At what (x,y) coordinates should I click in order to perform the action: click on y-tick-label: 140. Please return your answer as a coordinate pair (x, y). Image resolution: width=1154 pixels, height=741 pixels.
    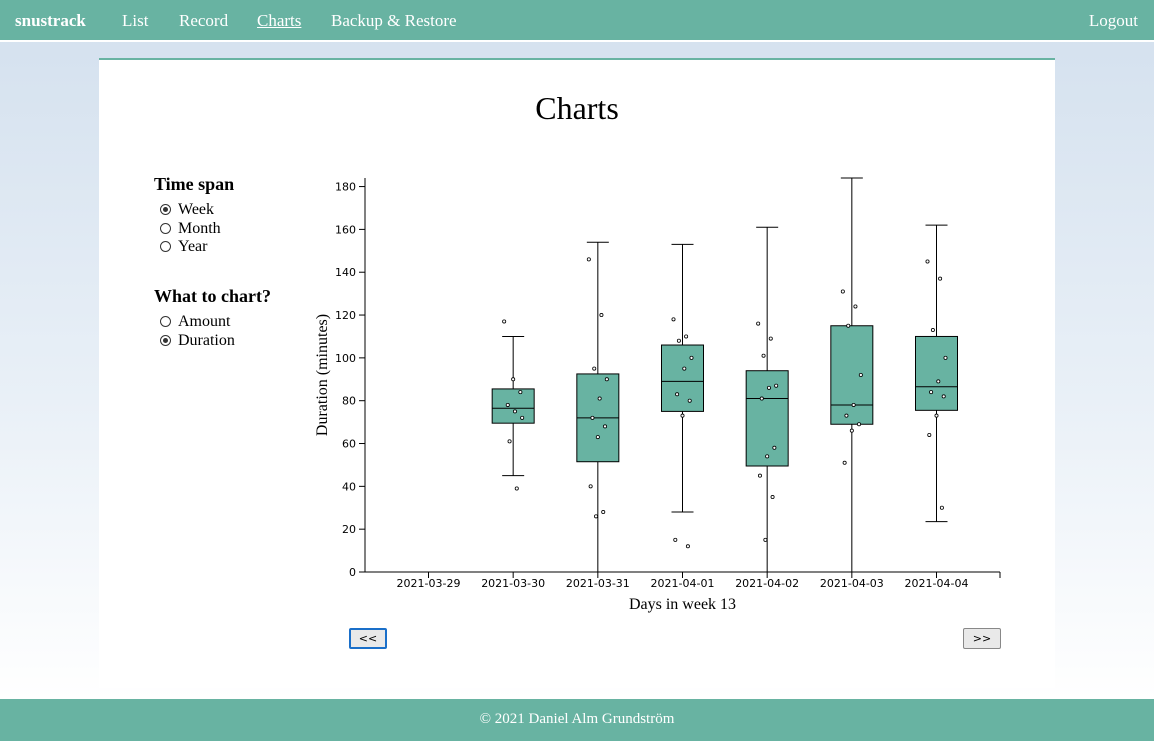
    Looking at the image, I should click on (345, 272).